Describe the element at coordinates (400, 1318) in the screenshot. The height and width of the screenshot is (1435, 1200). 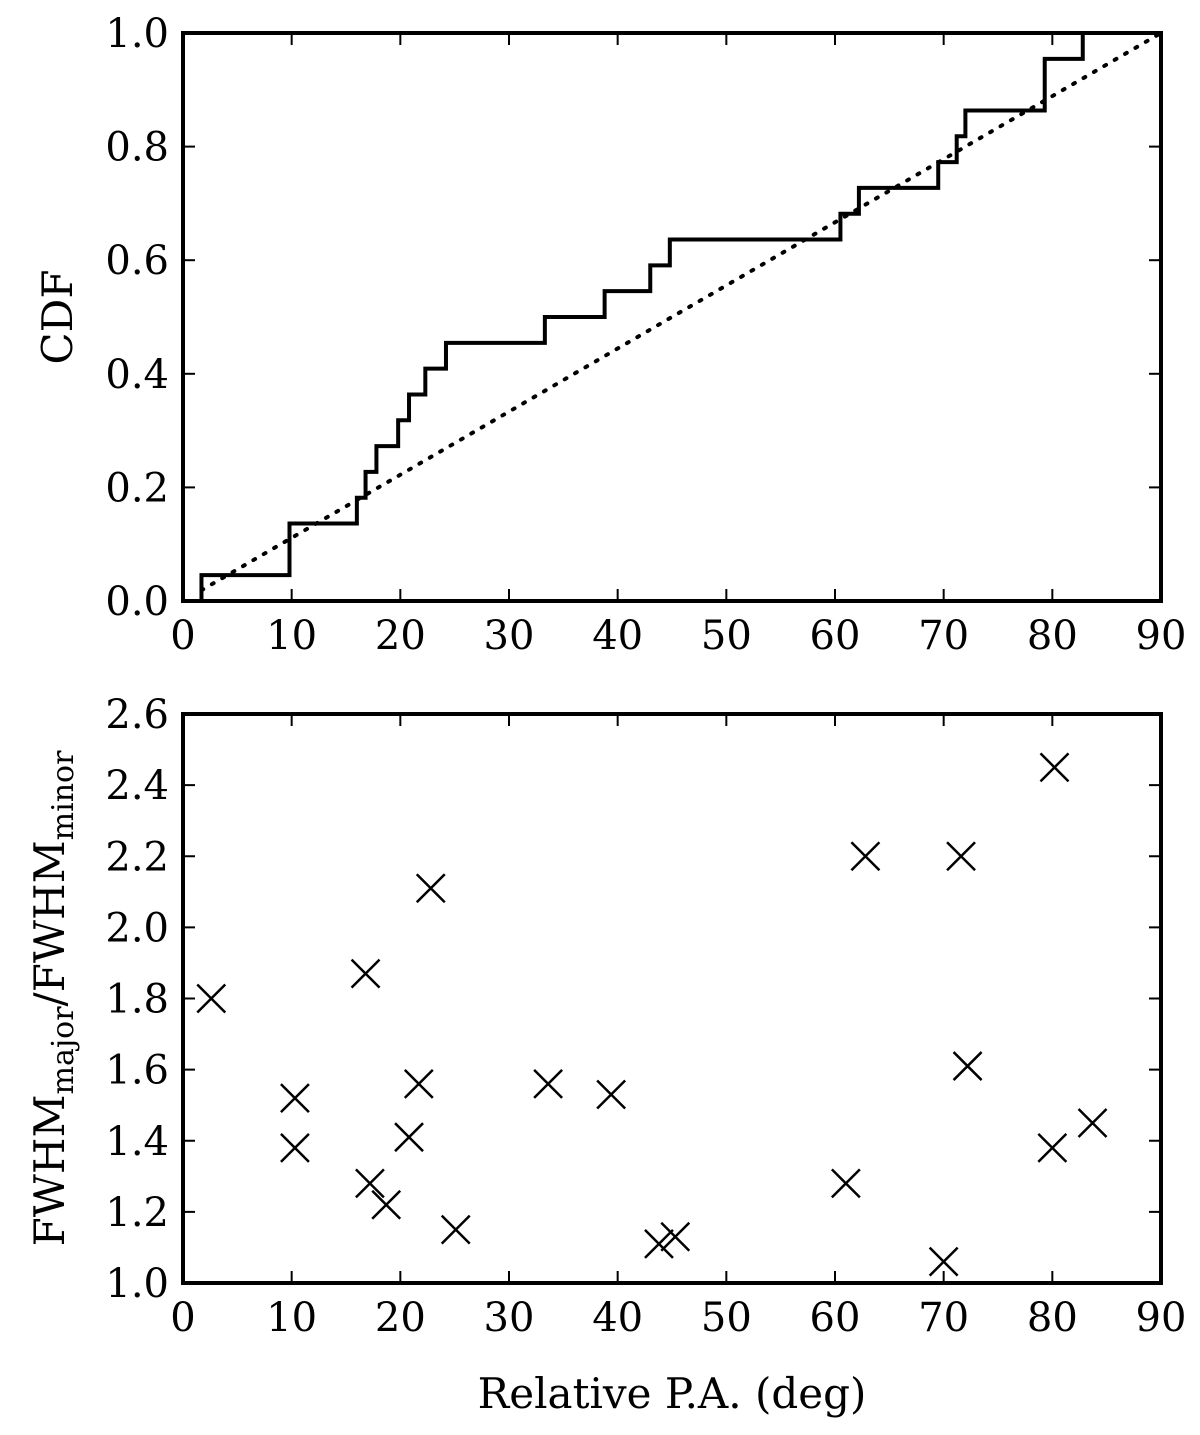
I see `ratio-xtick-label: 20` at that location.